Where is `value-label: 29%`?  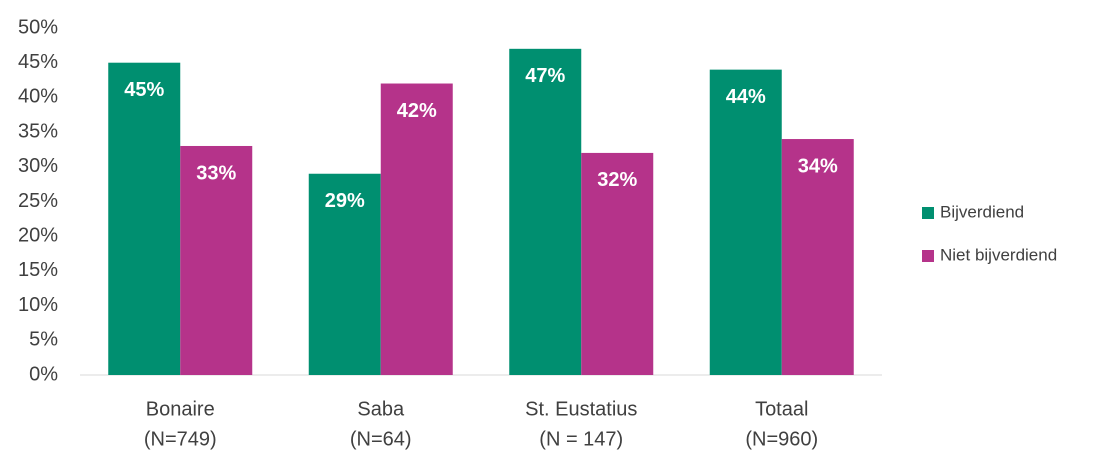
value-label: 29% is located at coordinates (345, 201).